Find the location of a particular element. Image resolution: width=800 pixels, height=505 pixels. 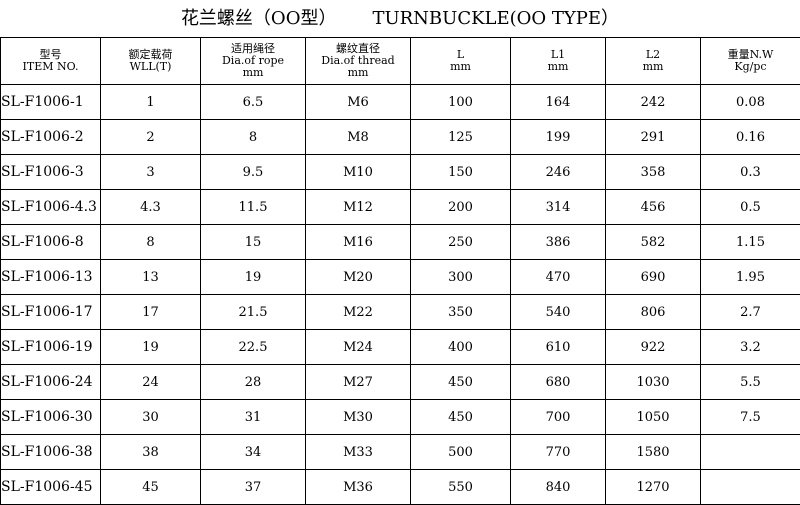

table-cell: 6.5 is located at coordinates (253, 102).